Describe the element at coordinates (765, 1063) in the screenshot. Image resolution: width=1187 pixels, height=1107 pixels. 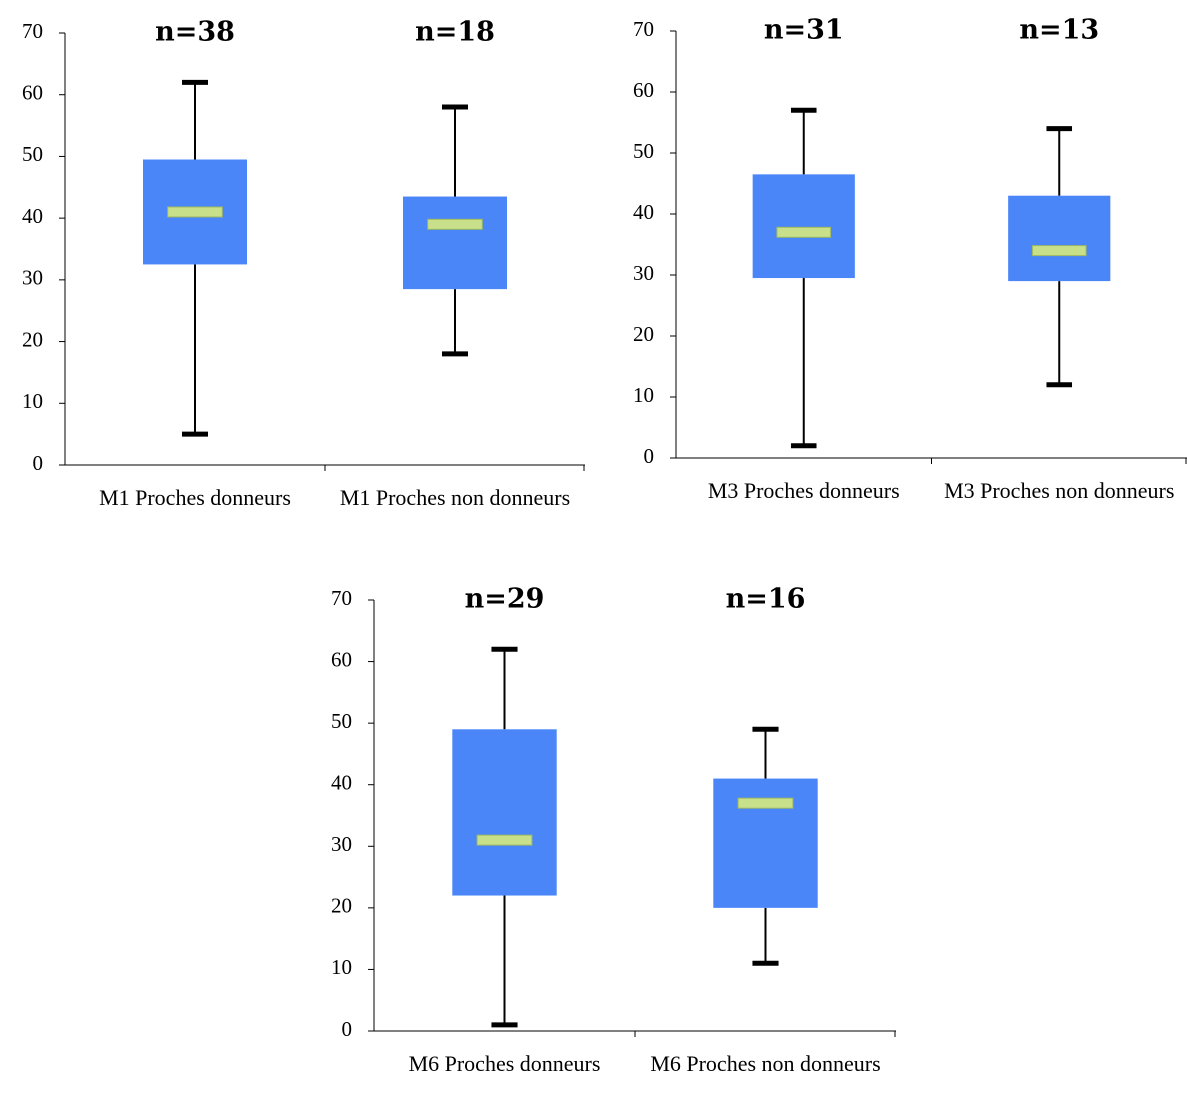
I see `x-tick-label: M6 Proches non donneurs` at that location.